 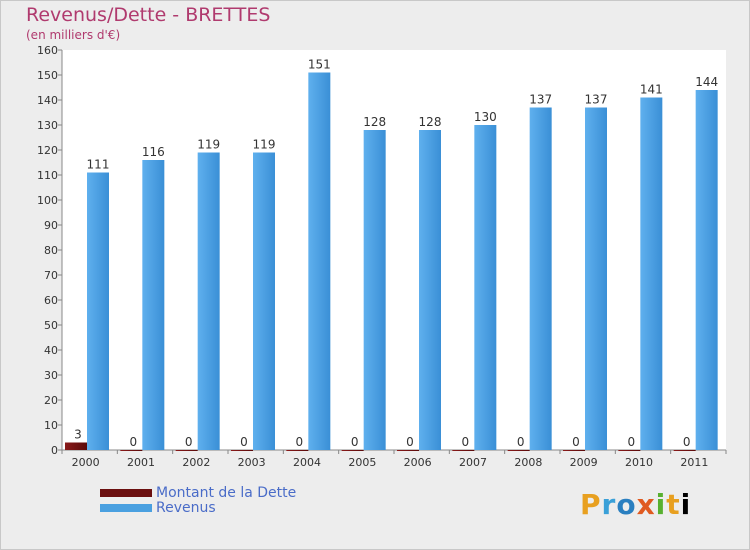 I want to click on proxiti-logo: Proxiti, so click(x=636, y=504).